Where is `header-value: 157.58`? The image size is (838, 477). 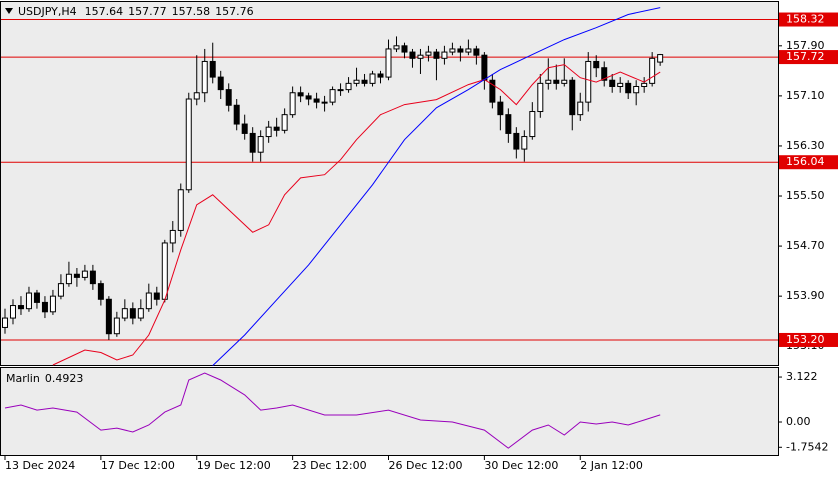
header-value: 157.58 is located at coordinates (191, 11).